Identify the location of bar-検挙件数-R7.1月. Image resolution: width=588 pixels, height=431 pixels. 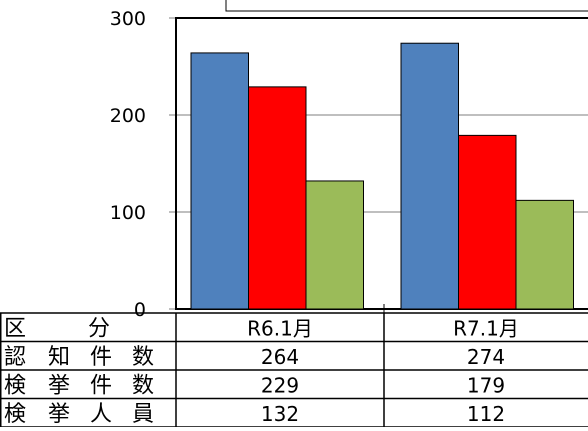
(487, 222).